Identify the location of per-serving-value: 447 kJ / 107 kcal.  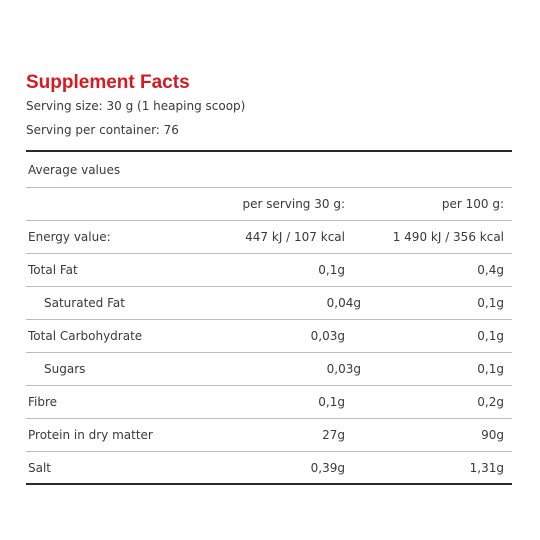
(291, 237).